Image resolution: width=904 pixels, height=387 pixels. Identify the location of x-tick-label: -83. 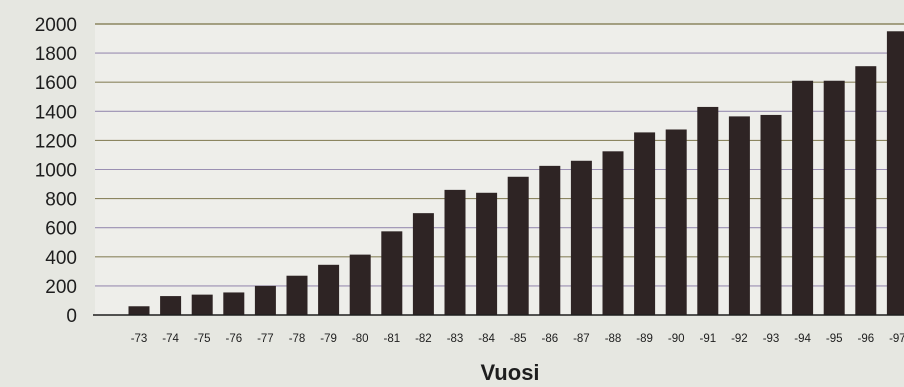
(455, 339).